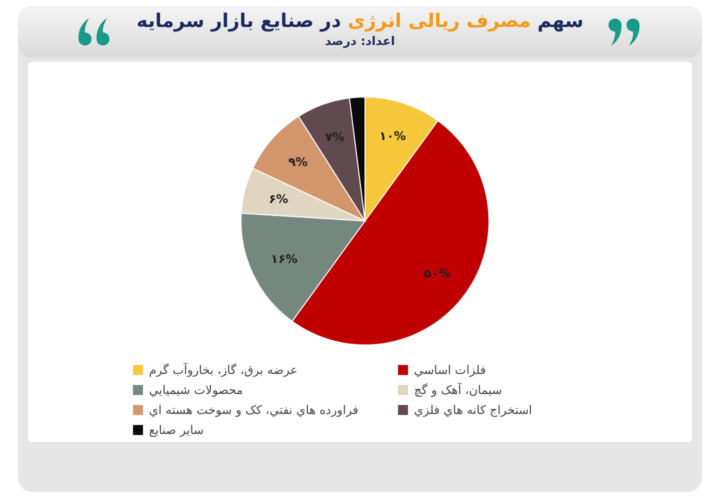  I want to click on legend-label: محصولات شيميايي, so click(196, 389).